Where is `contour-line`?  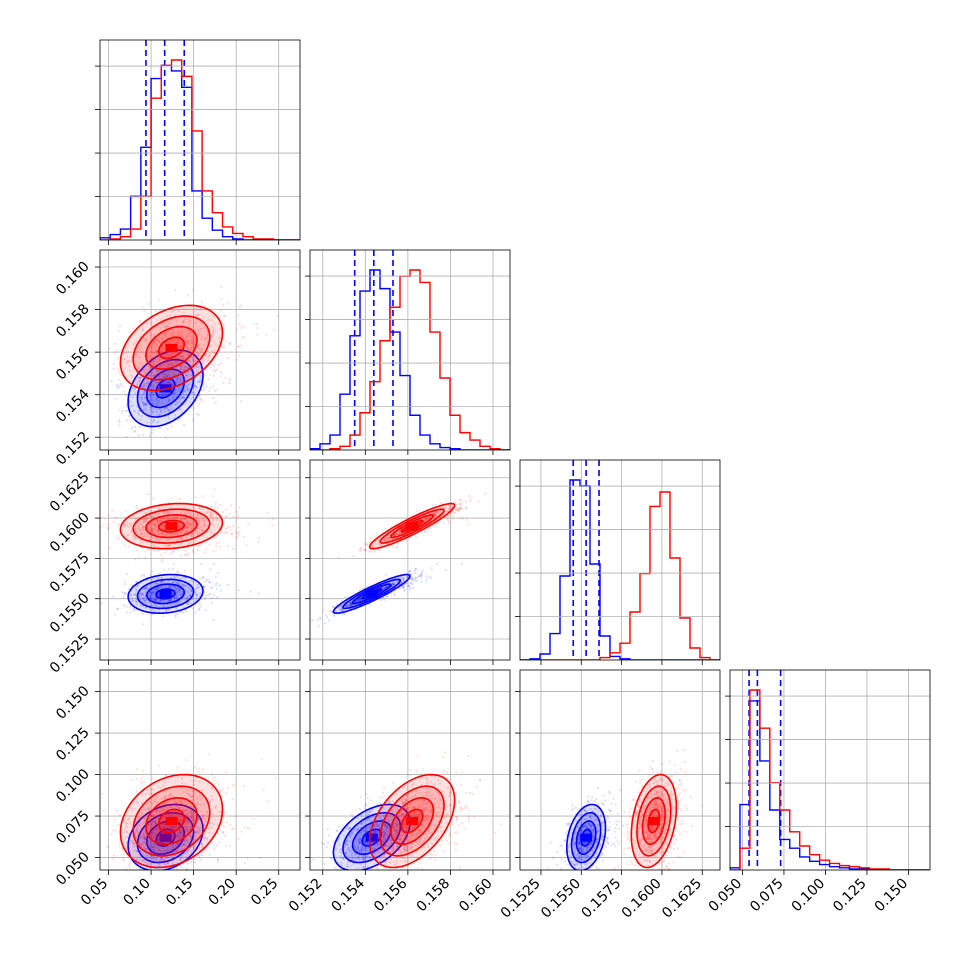 contour-line is located at coordinates (171, 526).